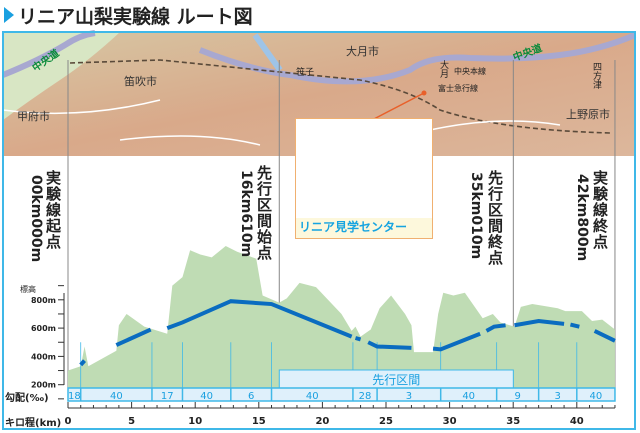  I want to click on marker-section-start-name: 先行区間始点, so click(264, 213).